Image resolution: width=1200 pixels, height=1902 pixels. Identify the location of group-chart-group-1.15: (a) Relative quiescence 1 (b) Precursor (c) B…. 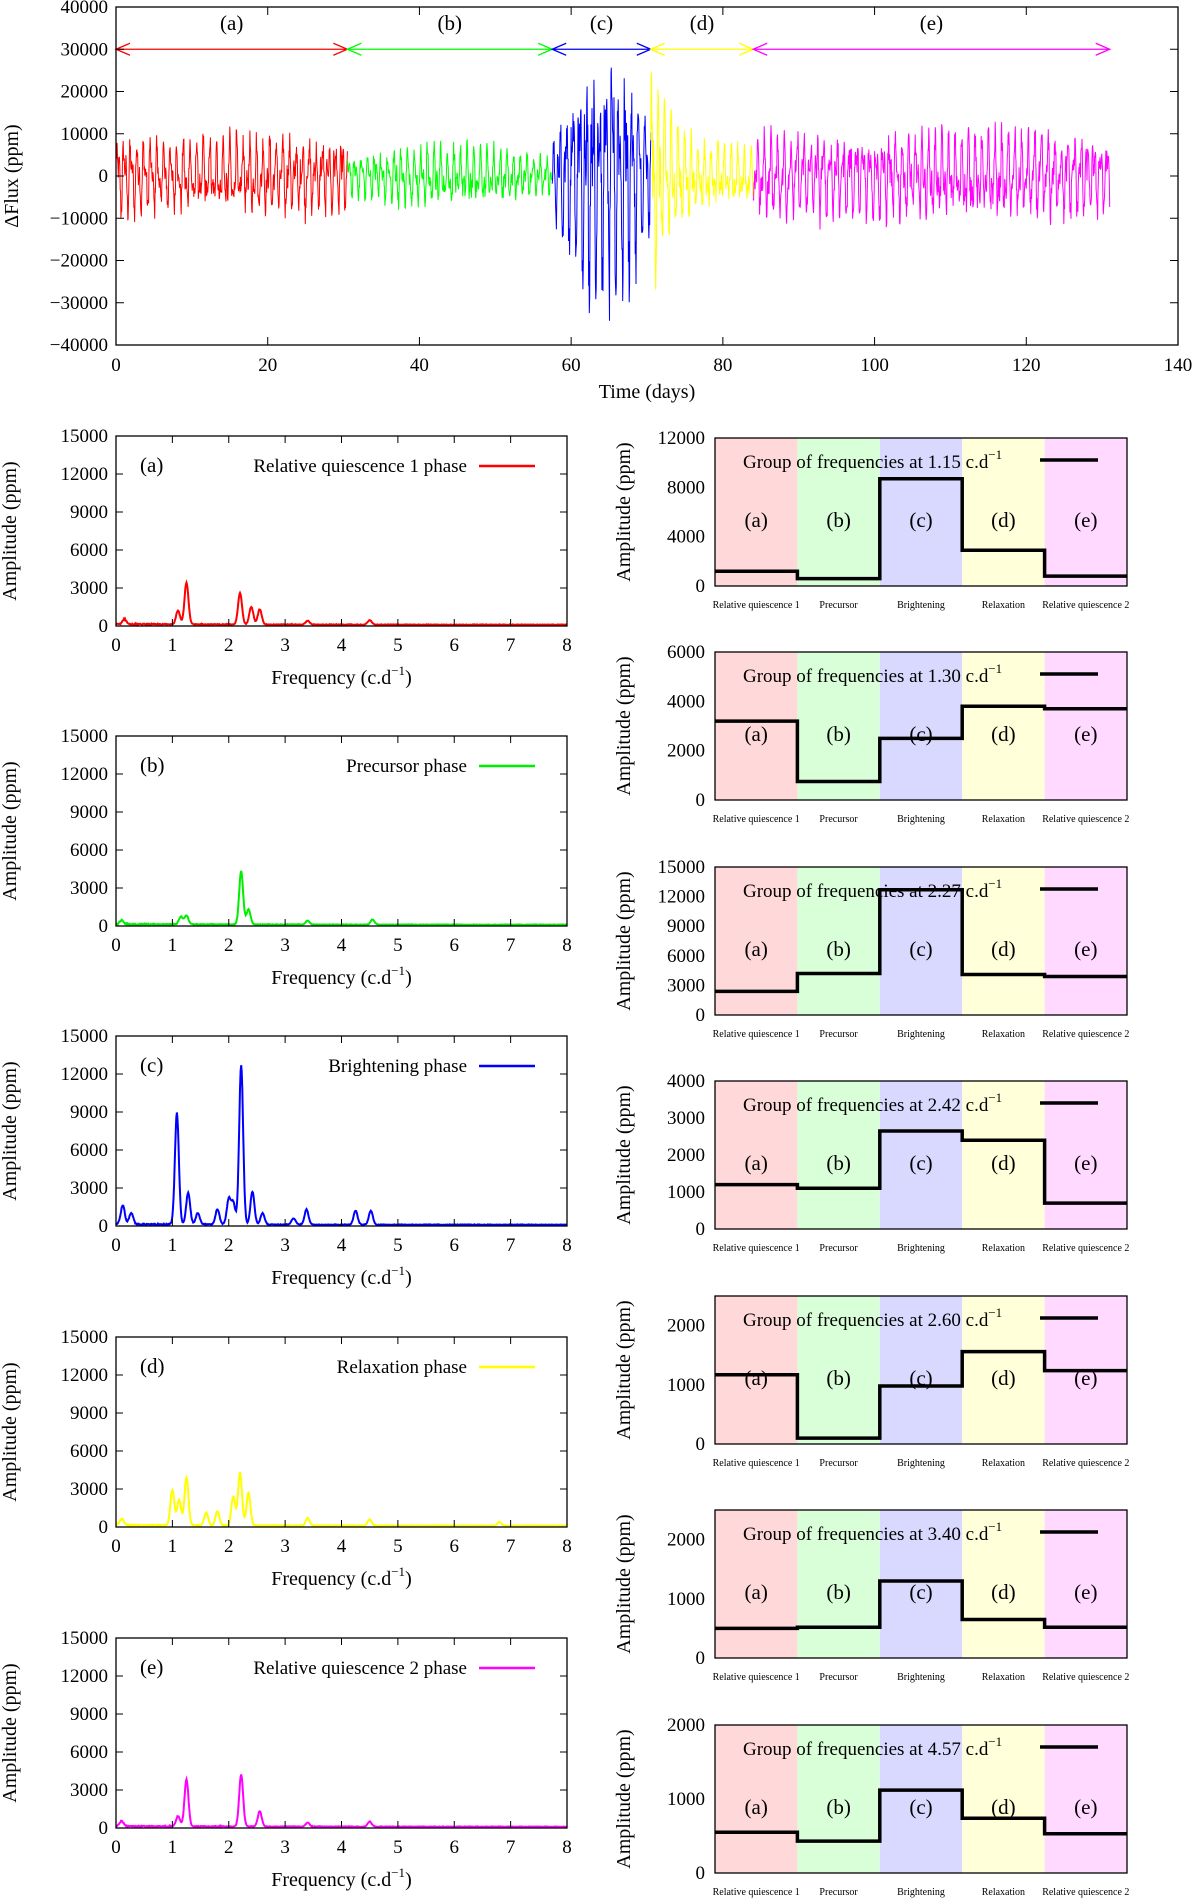
(871, 519).